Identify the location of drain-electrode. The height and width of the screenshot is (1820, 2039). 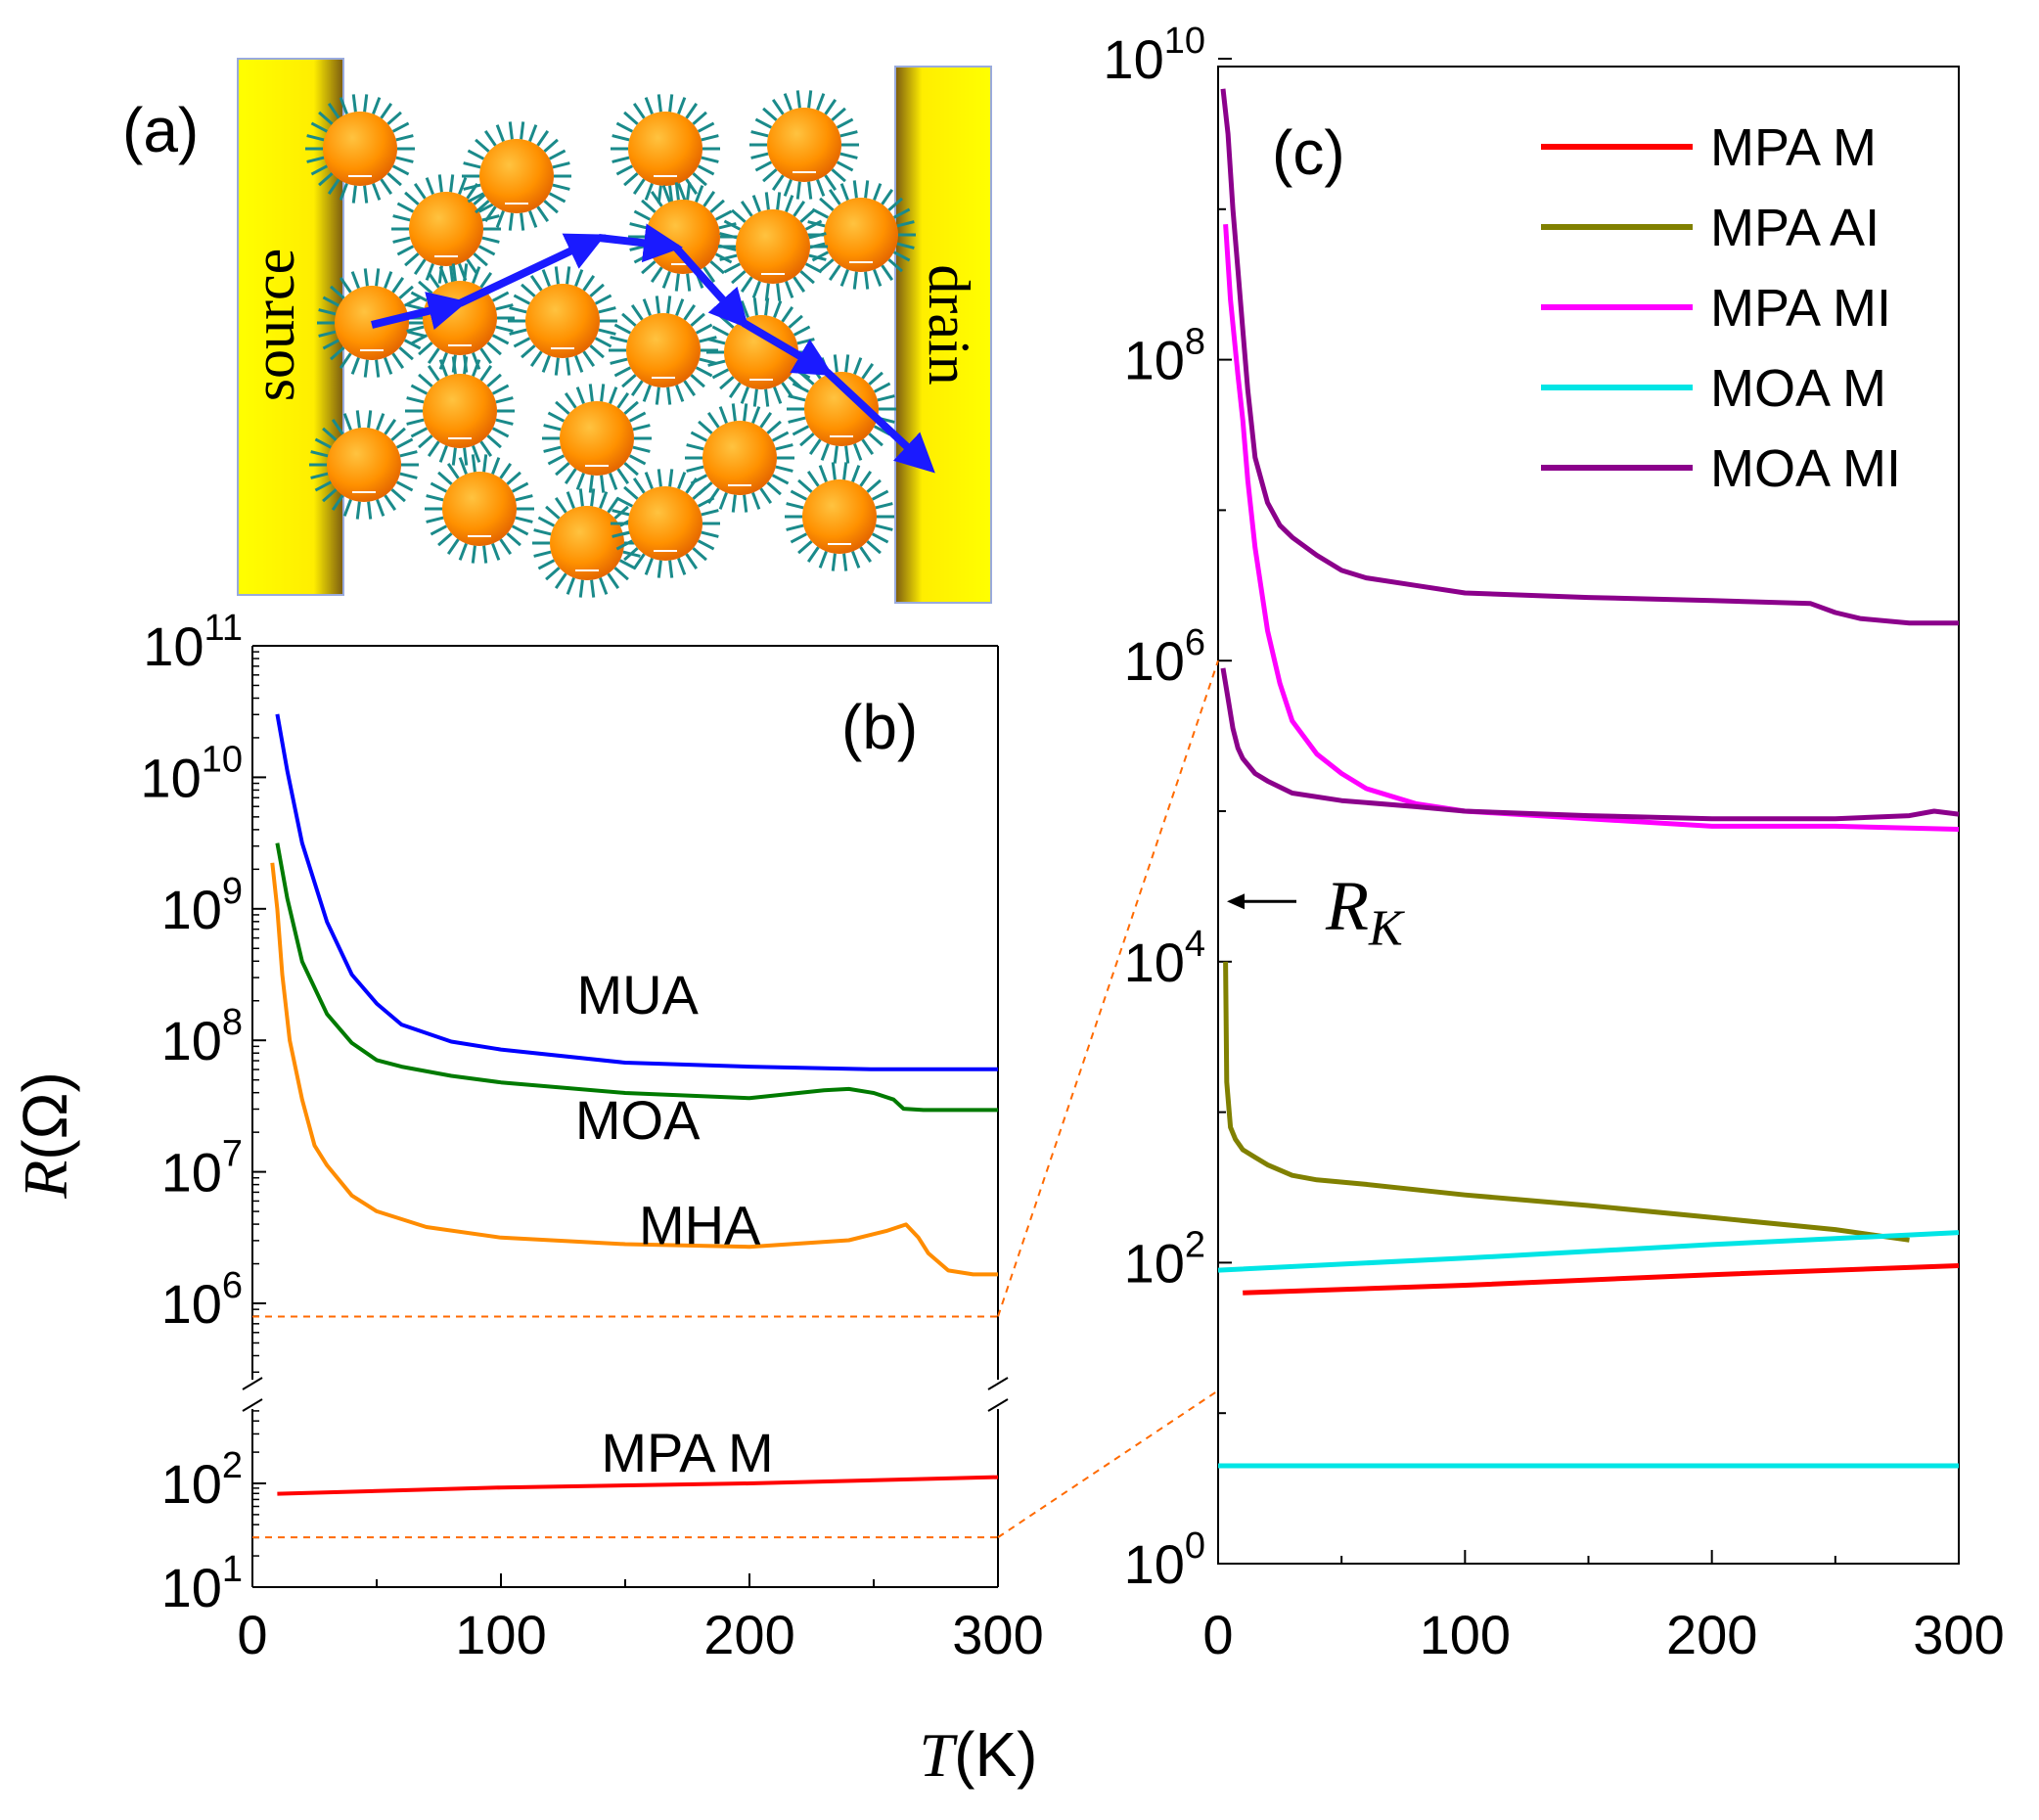
(943, 335).